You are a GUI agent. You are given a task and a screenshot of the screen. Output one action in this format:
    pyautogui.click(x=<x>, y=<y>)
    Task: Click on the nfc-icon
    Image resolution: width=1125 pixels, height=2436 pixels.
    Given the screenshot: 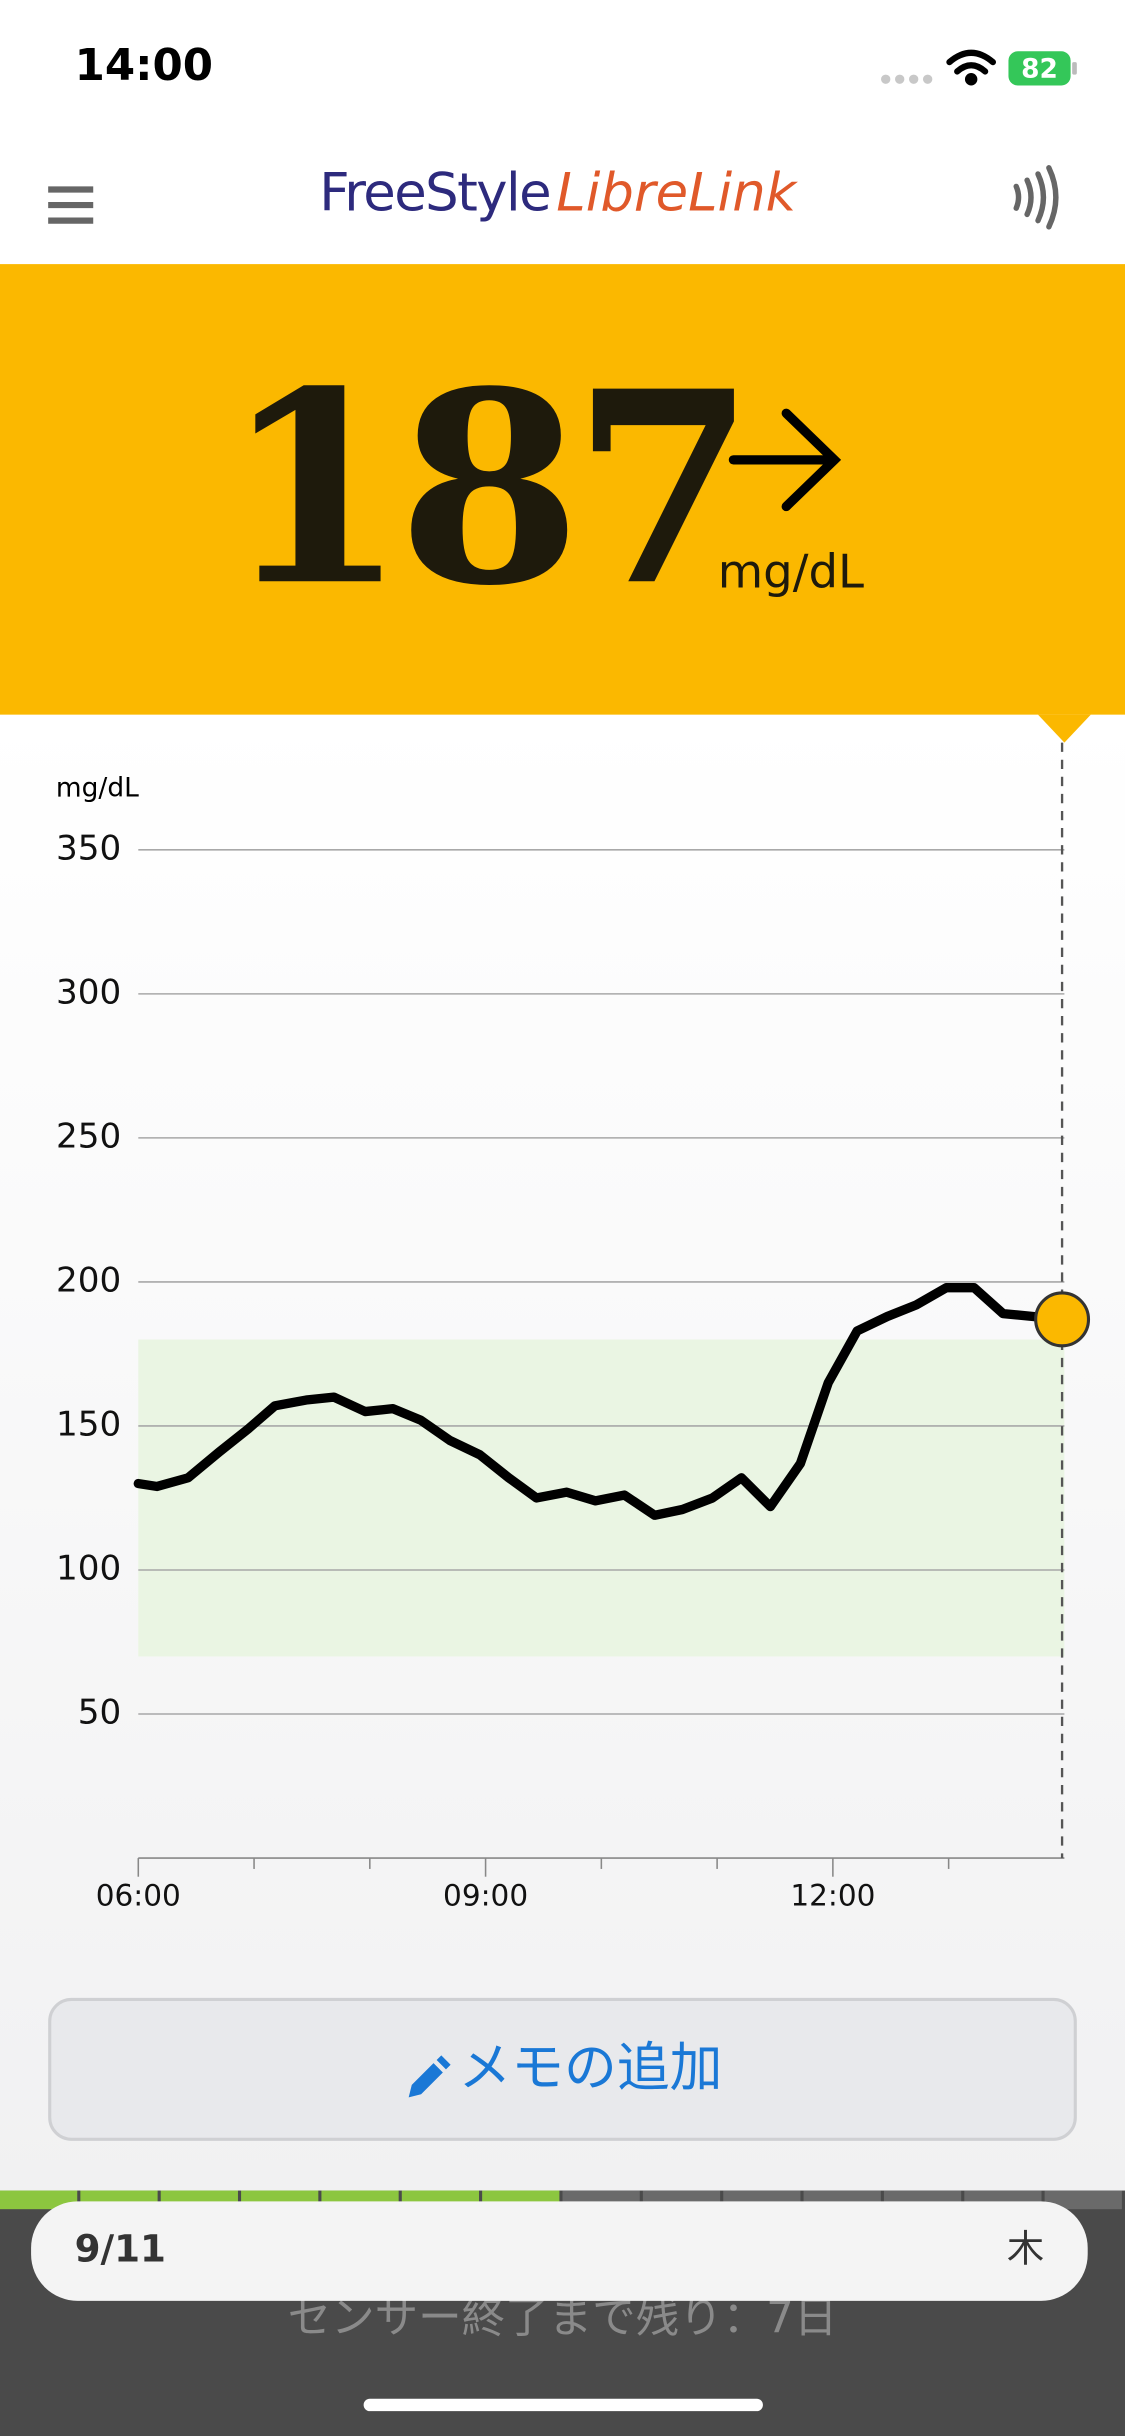 What is the action you would take?
    pyautogui.click(x=1036, y=197)
    